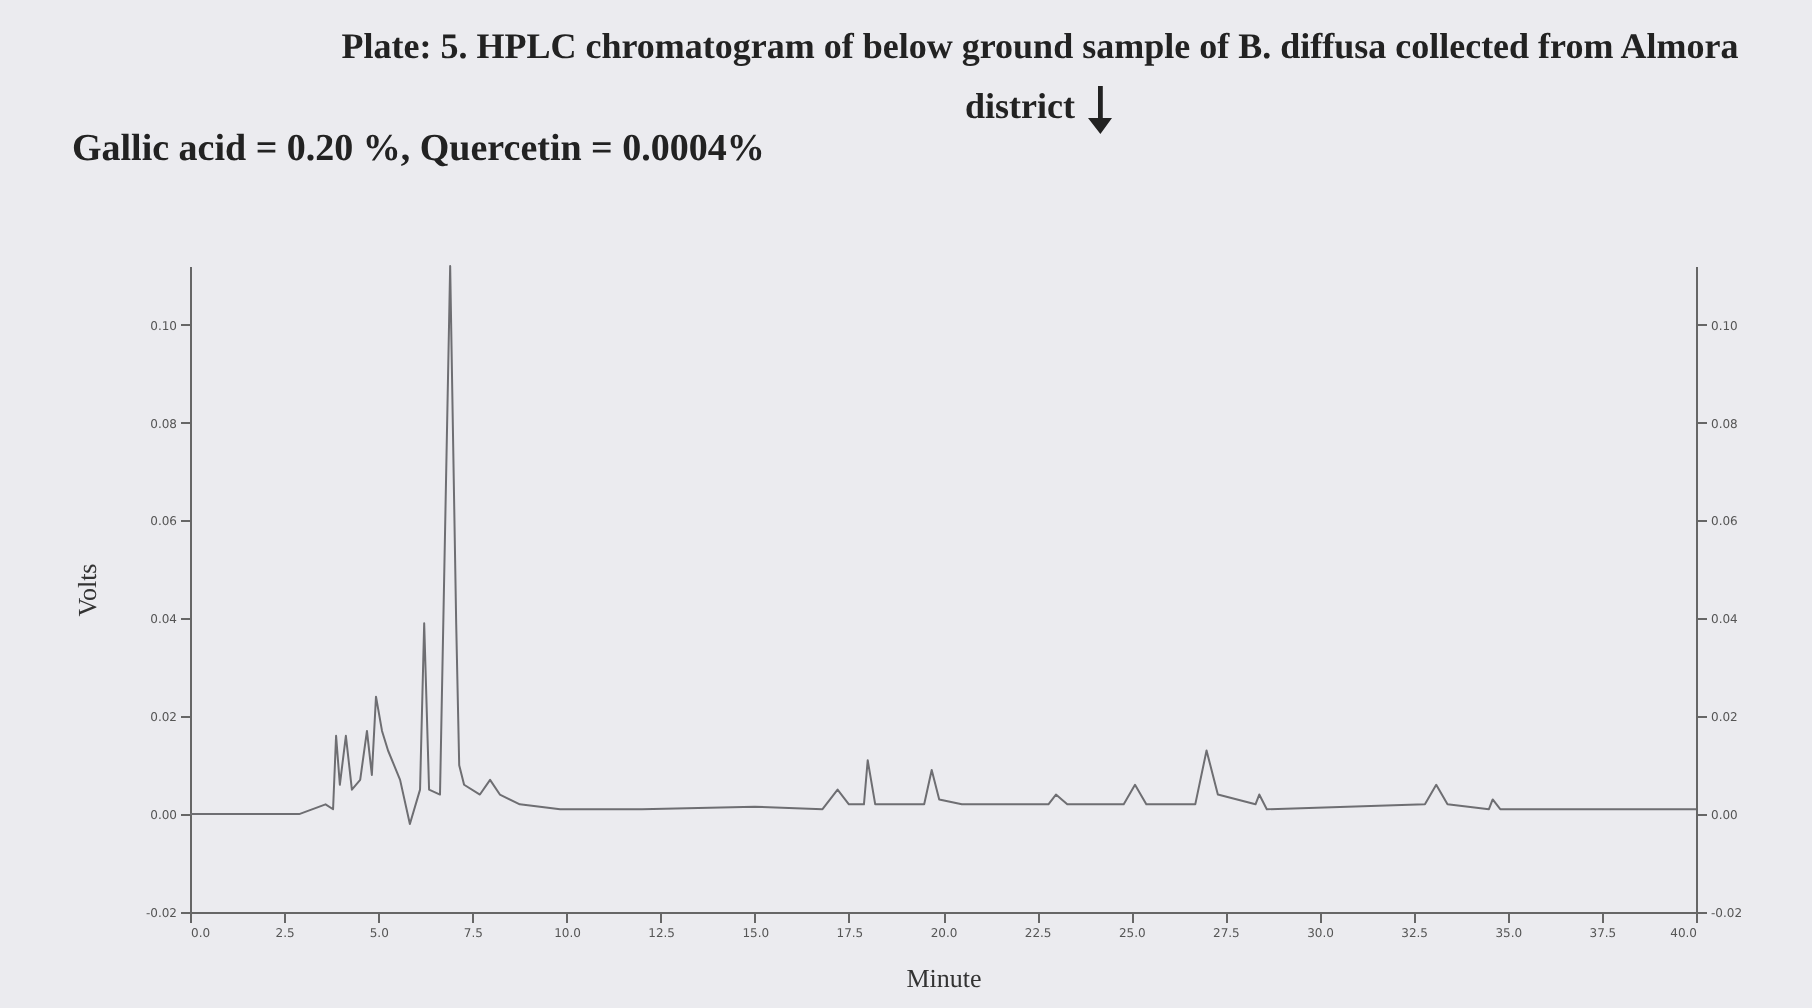  What do you see at coordinates (86, 590) in the screenshot?
I see `y-axis-title: Volts` at bounding box center [86, 590].